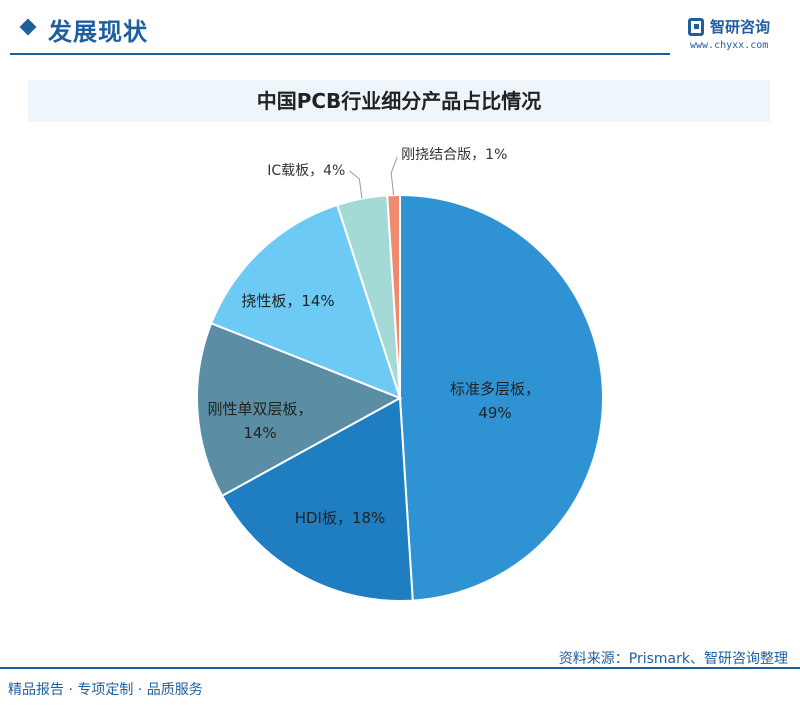  Describe the element at coordinates (400, 28) in the screenshot. I see `header: 发展现状 智研咨询 www.chyxx.com` at that location.